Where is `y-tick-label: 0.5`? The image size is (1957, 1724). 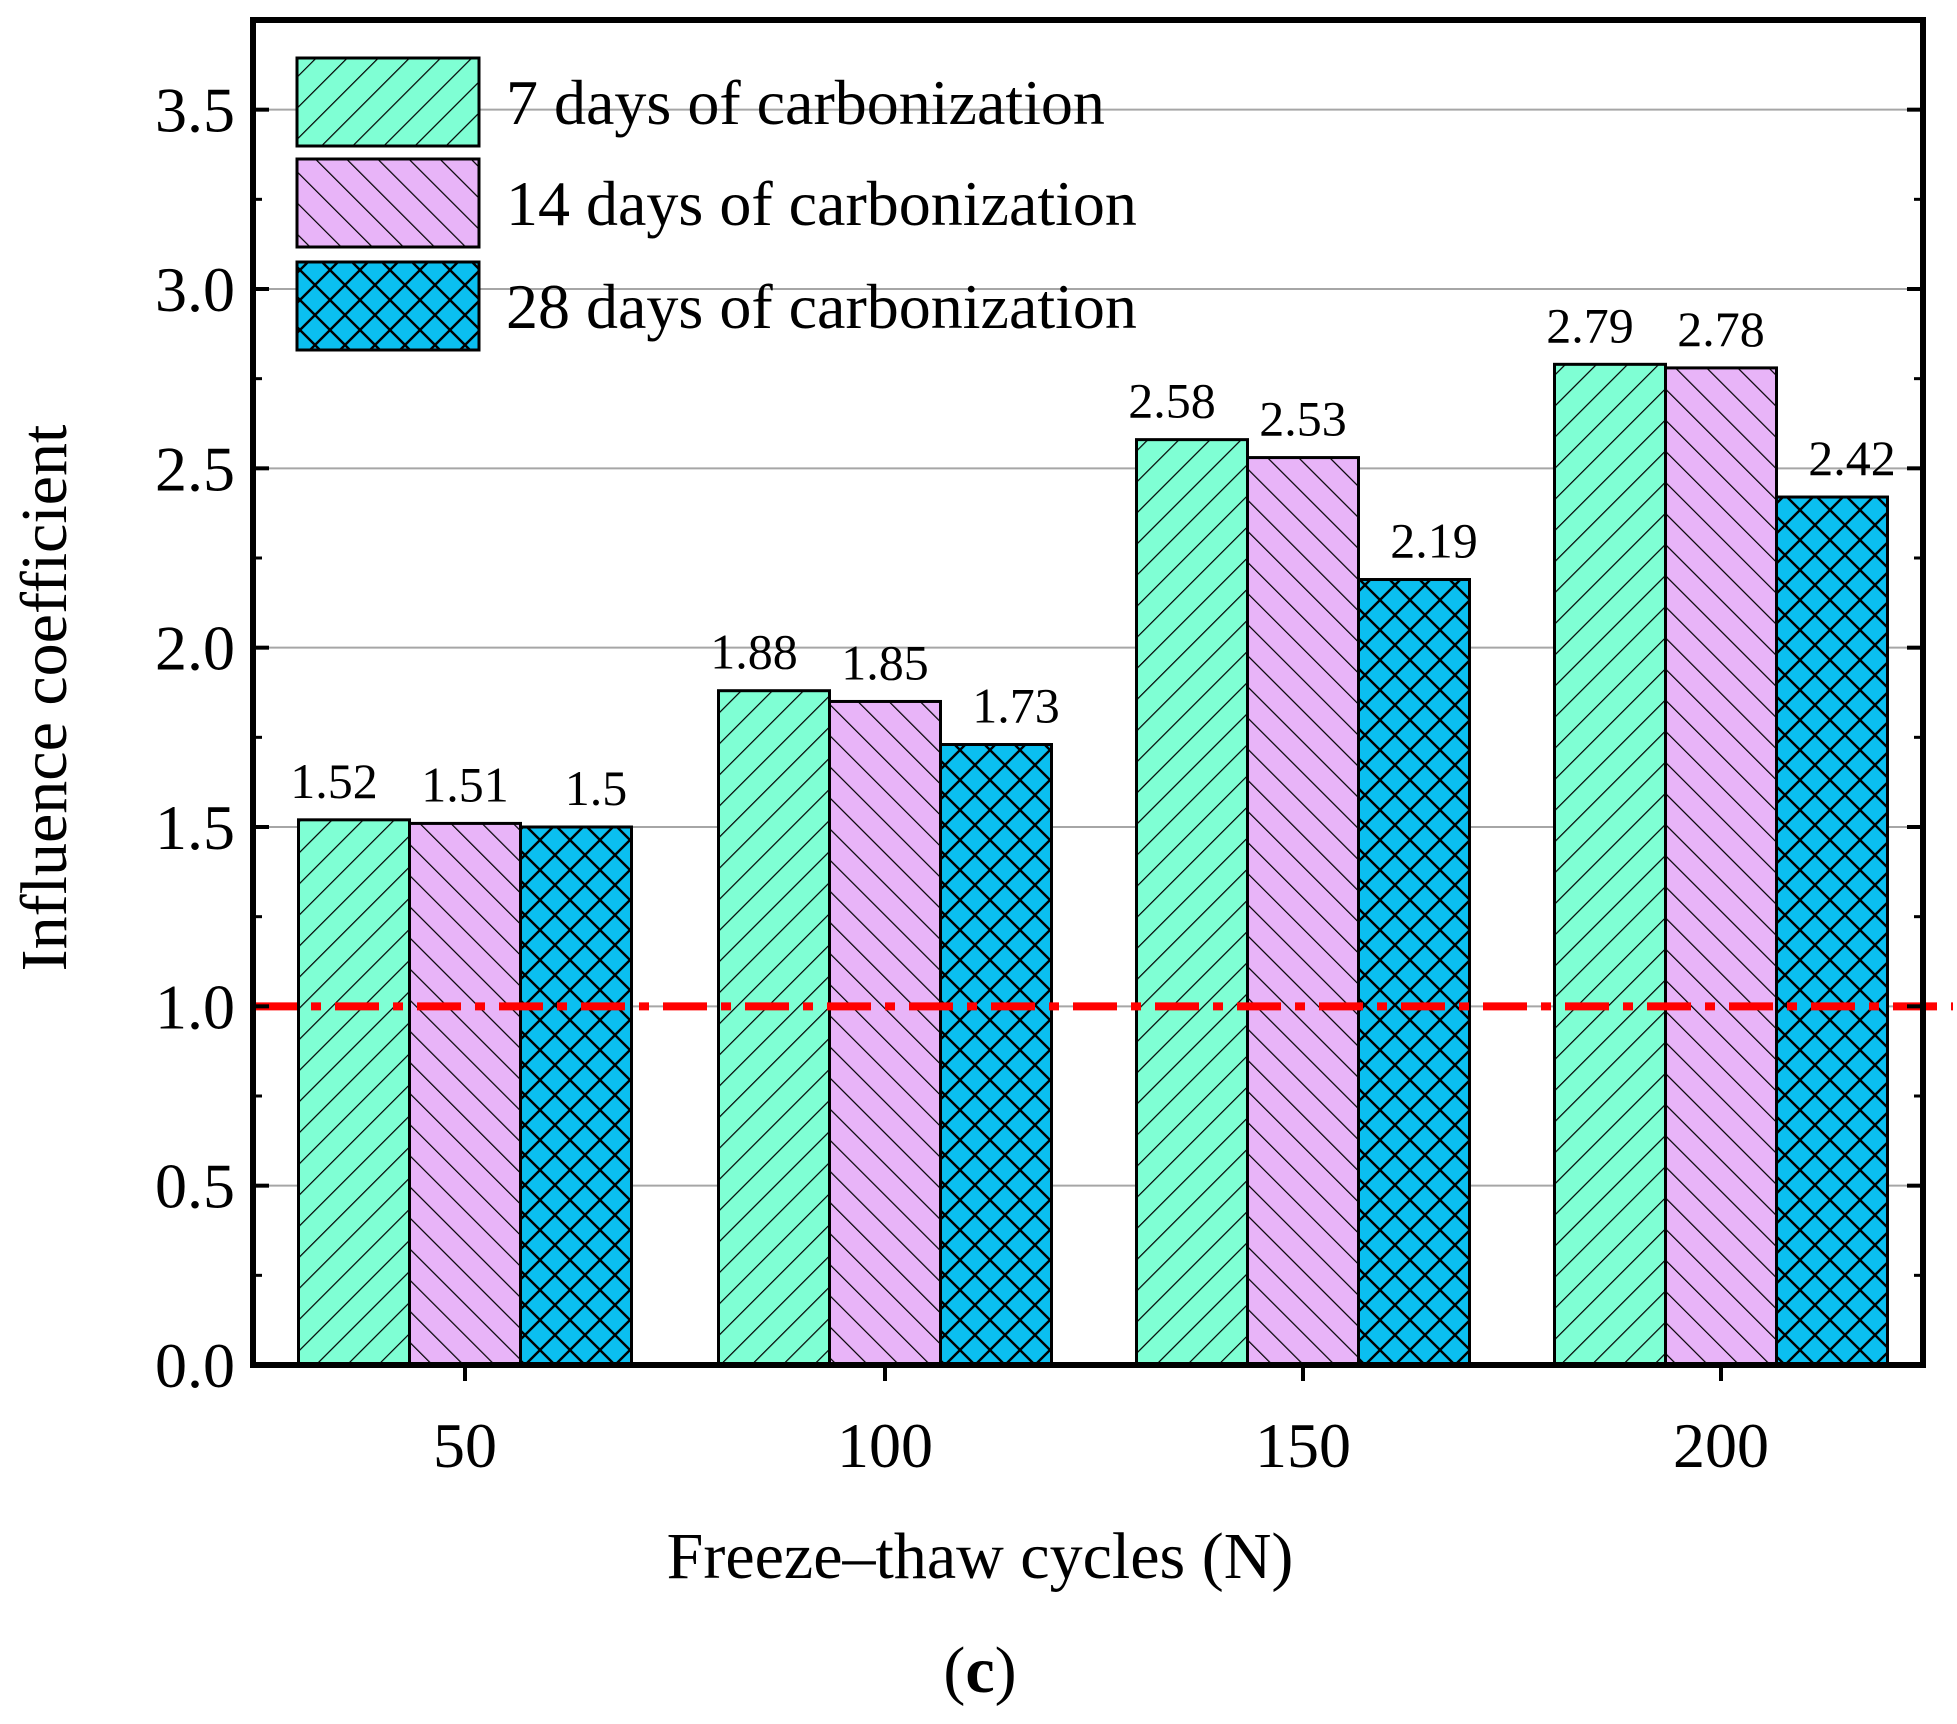 y-tick-label: 0.5 is located at coordinates (195, 1186).